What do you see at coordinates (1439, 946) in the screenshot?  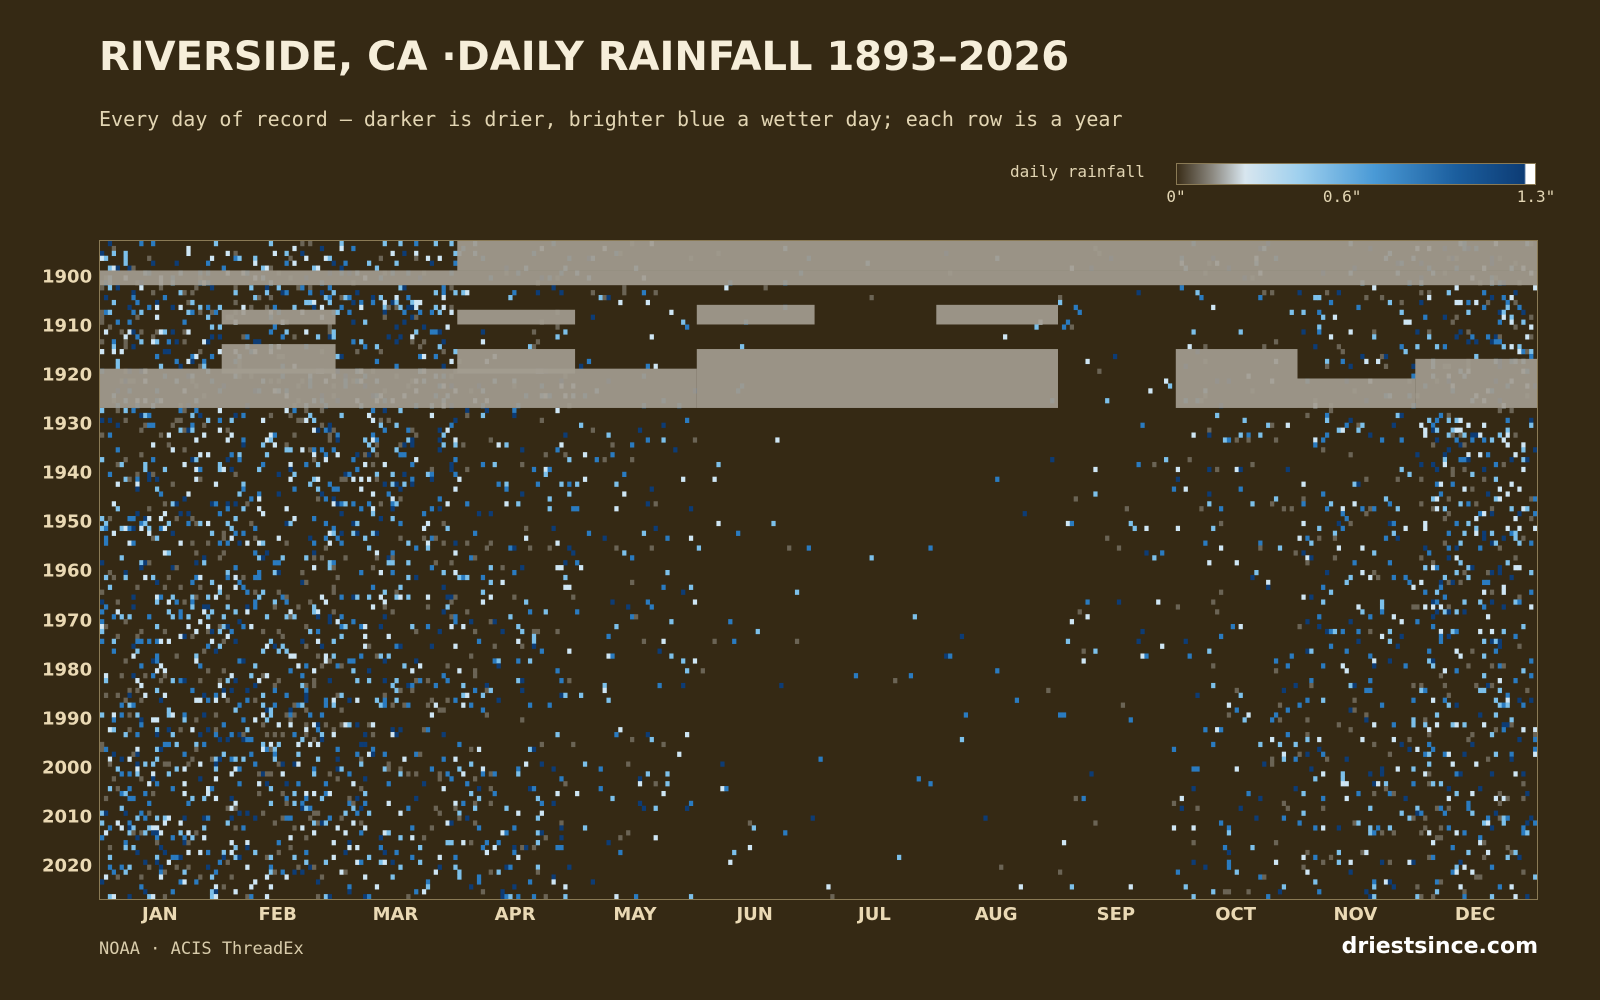 I see `brand-logo-text: driestsince.com` at bounding box center [1439, 946].